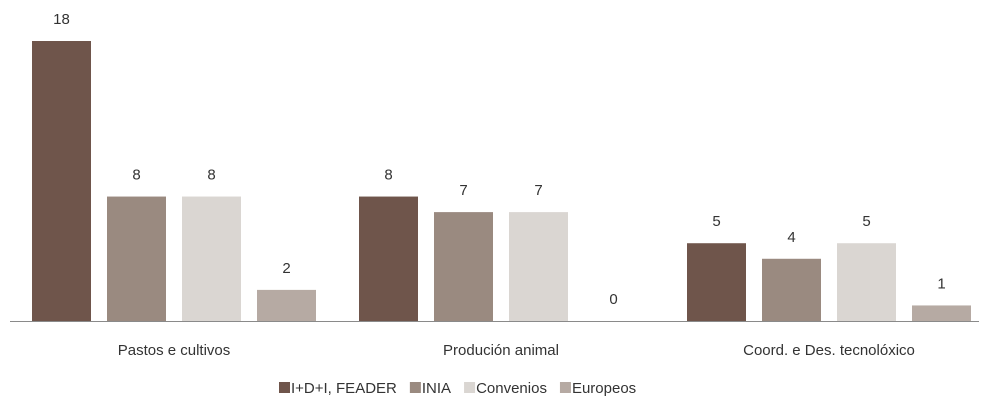  Describe the element at coordinates (829, 350) in the screenshot. I see `category-label-3: Coord. e Des. tecnolóxico` at that location.